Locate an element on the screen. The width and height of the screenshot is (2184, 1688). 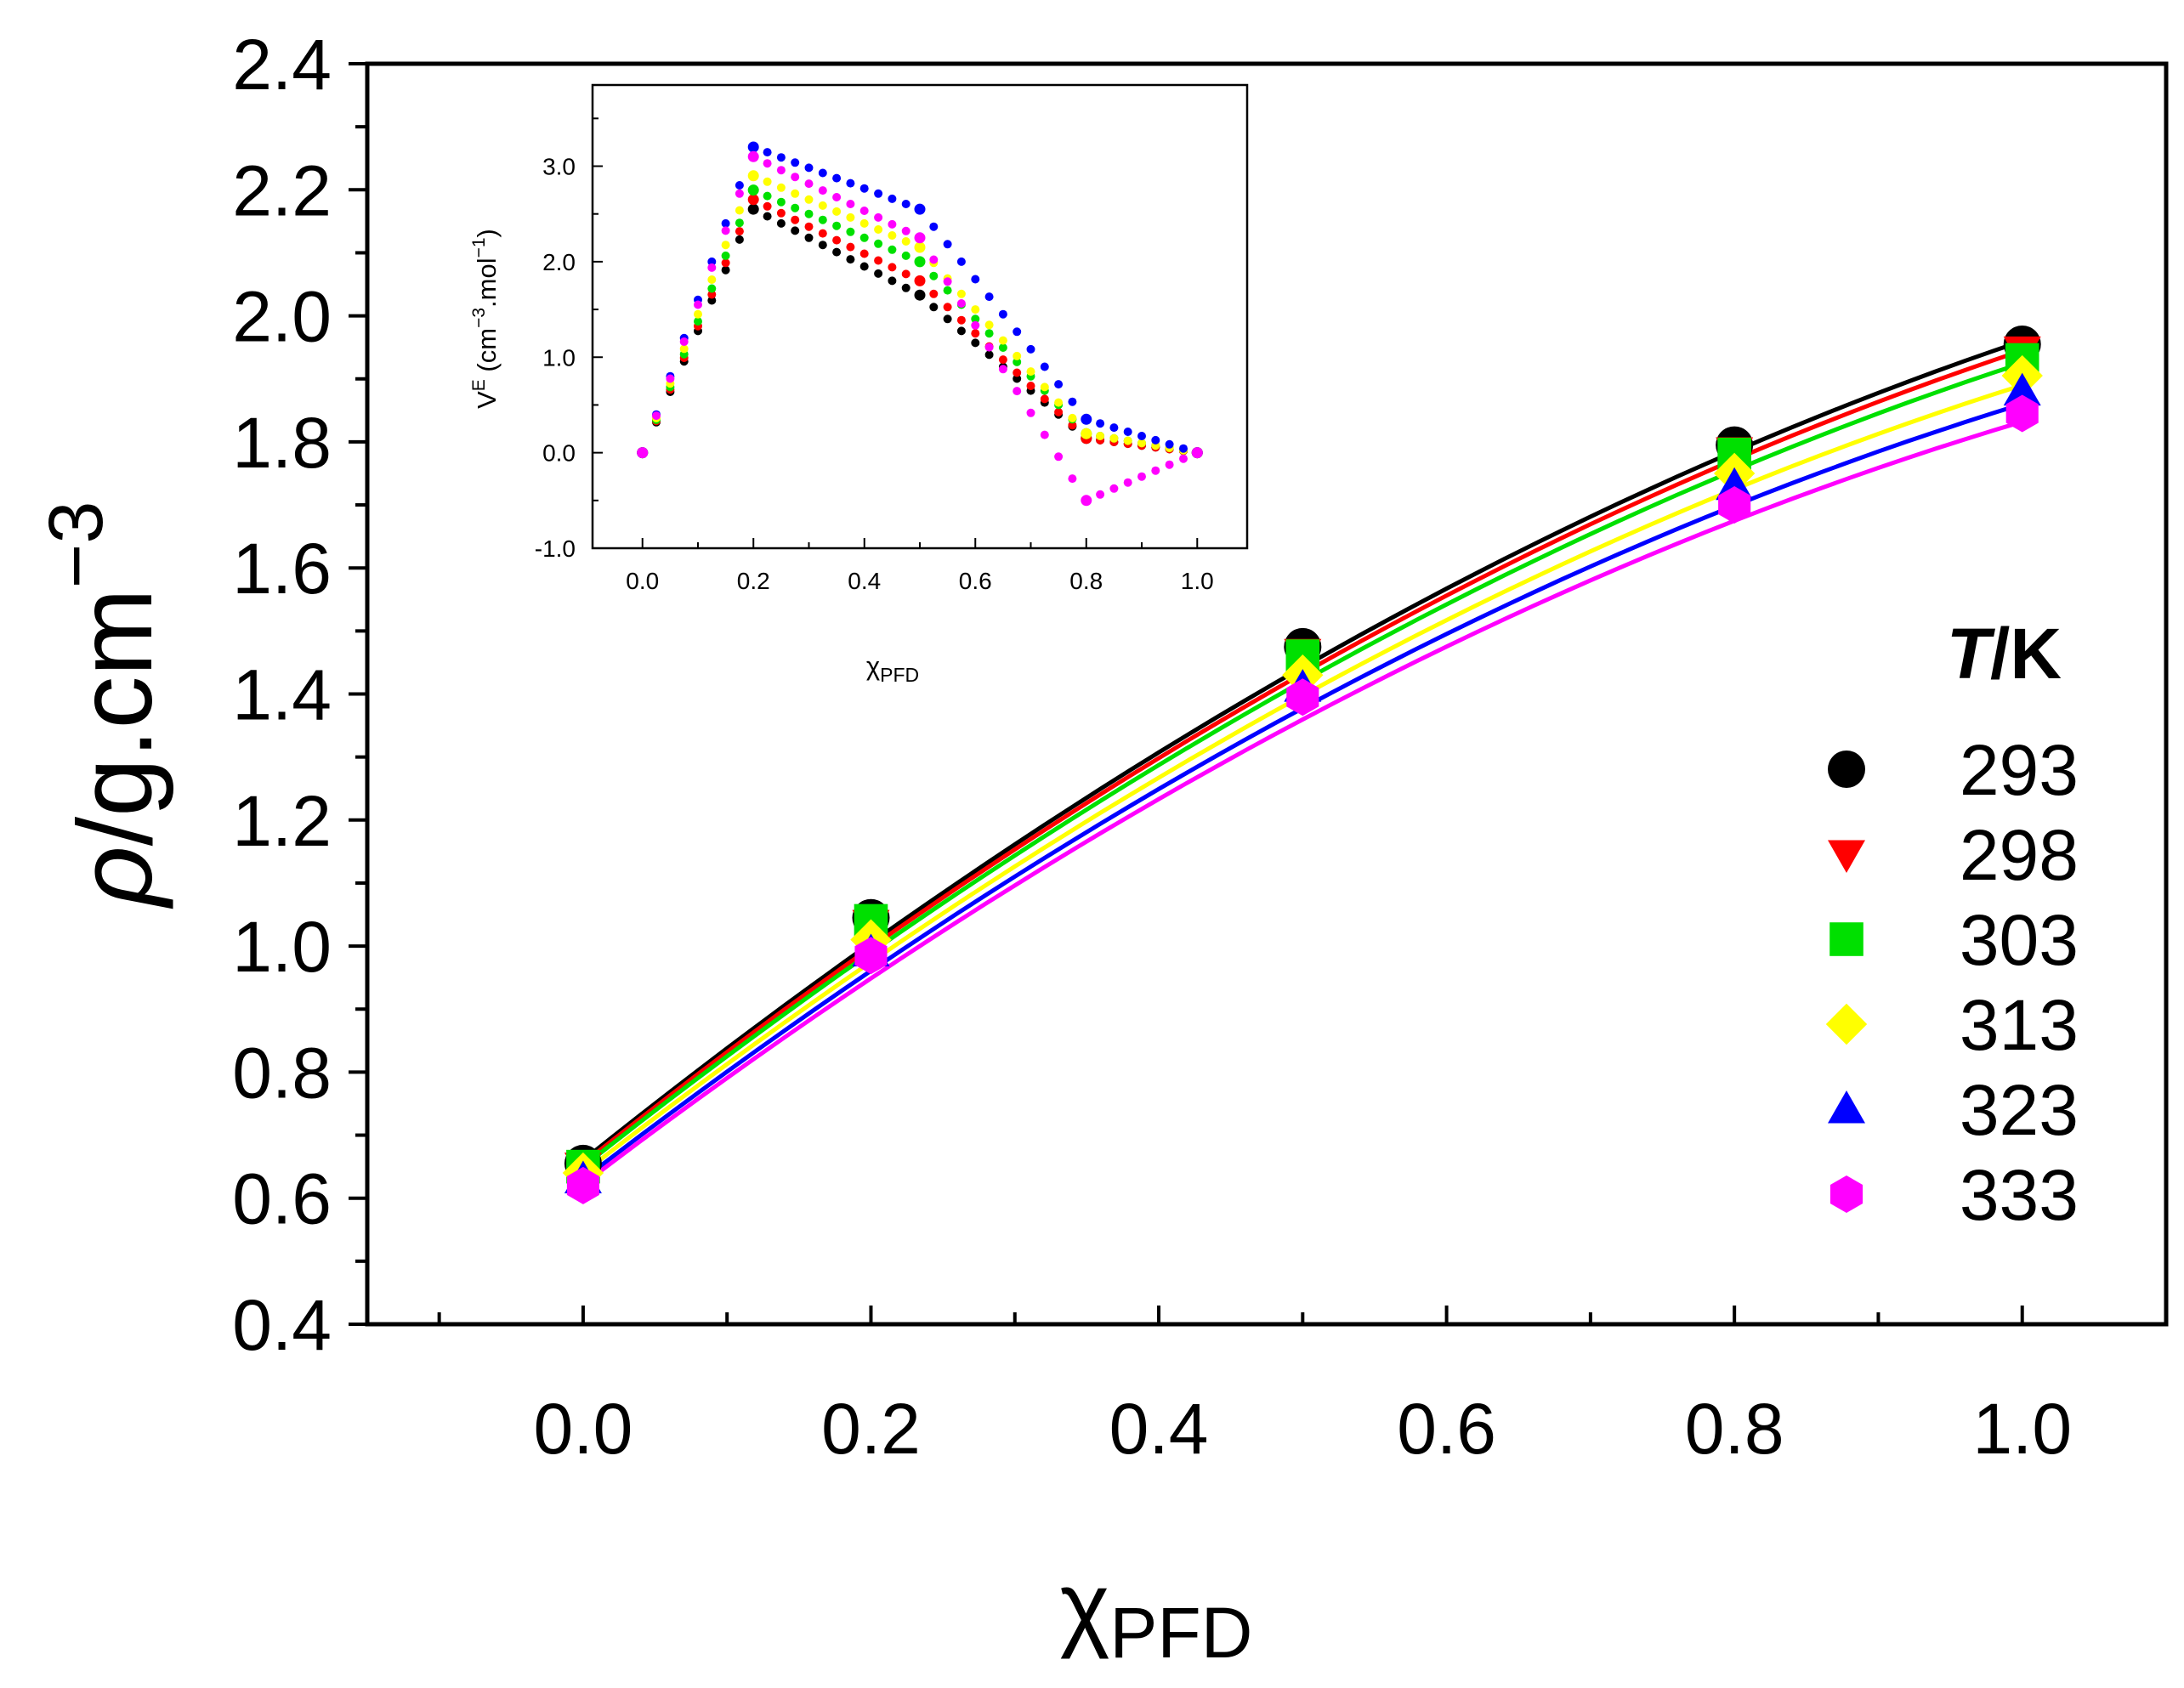
x-tick-label: 1.0 is located at coordinates (2022, 1429).